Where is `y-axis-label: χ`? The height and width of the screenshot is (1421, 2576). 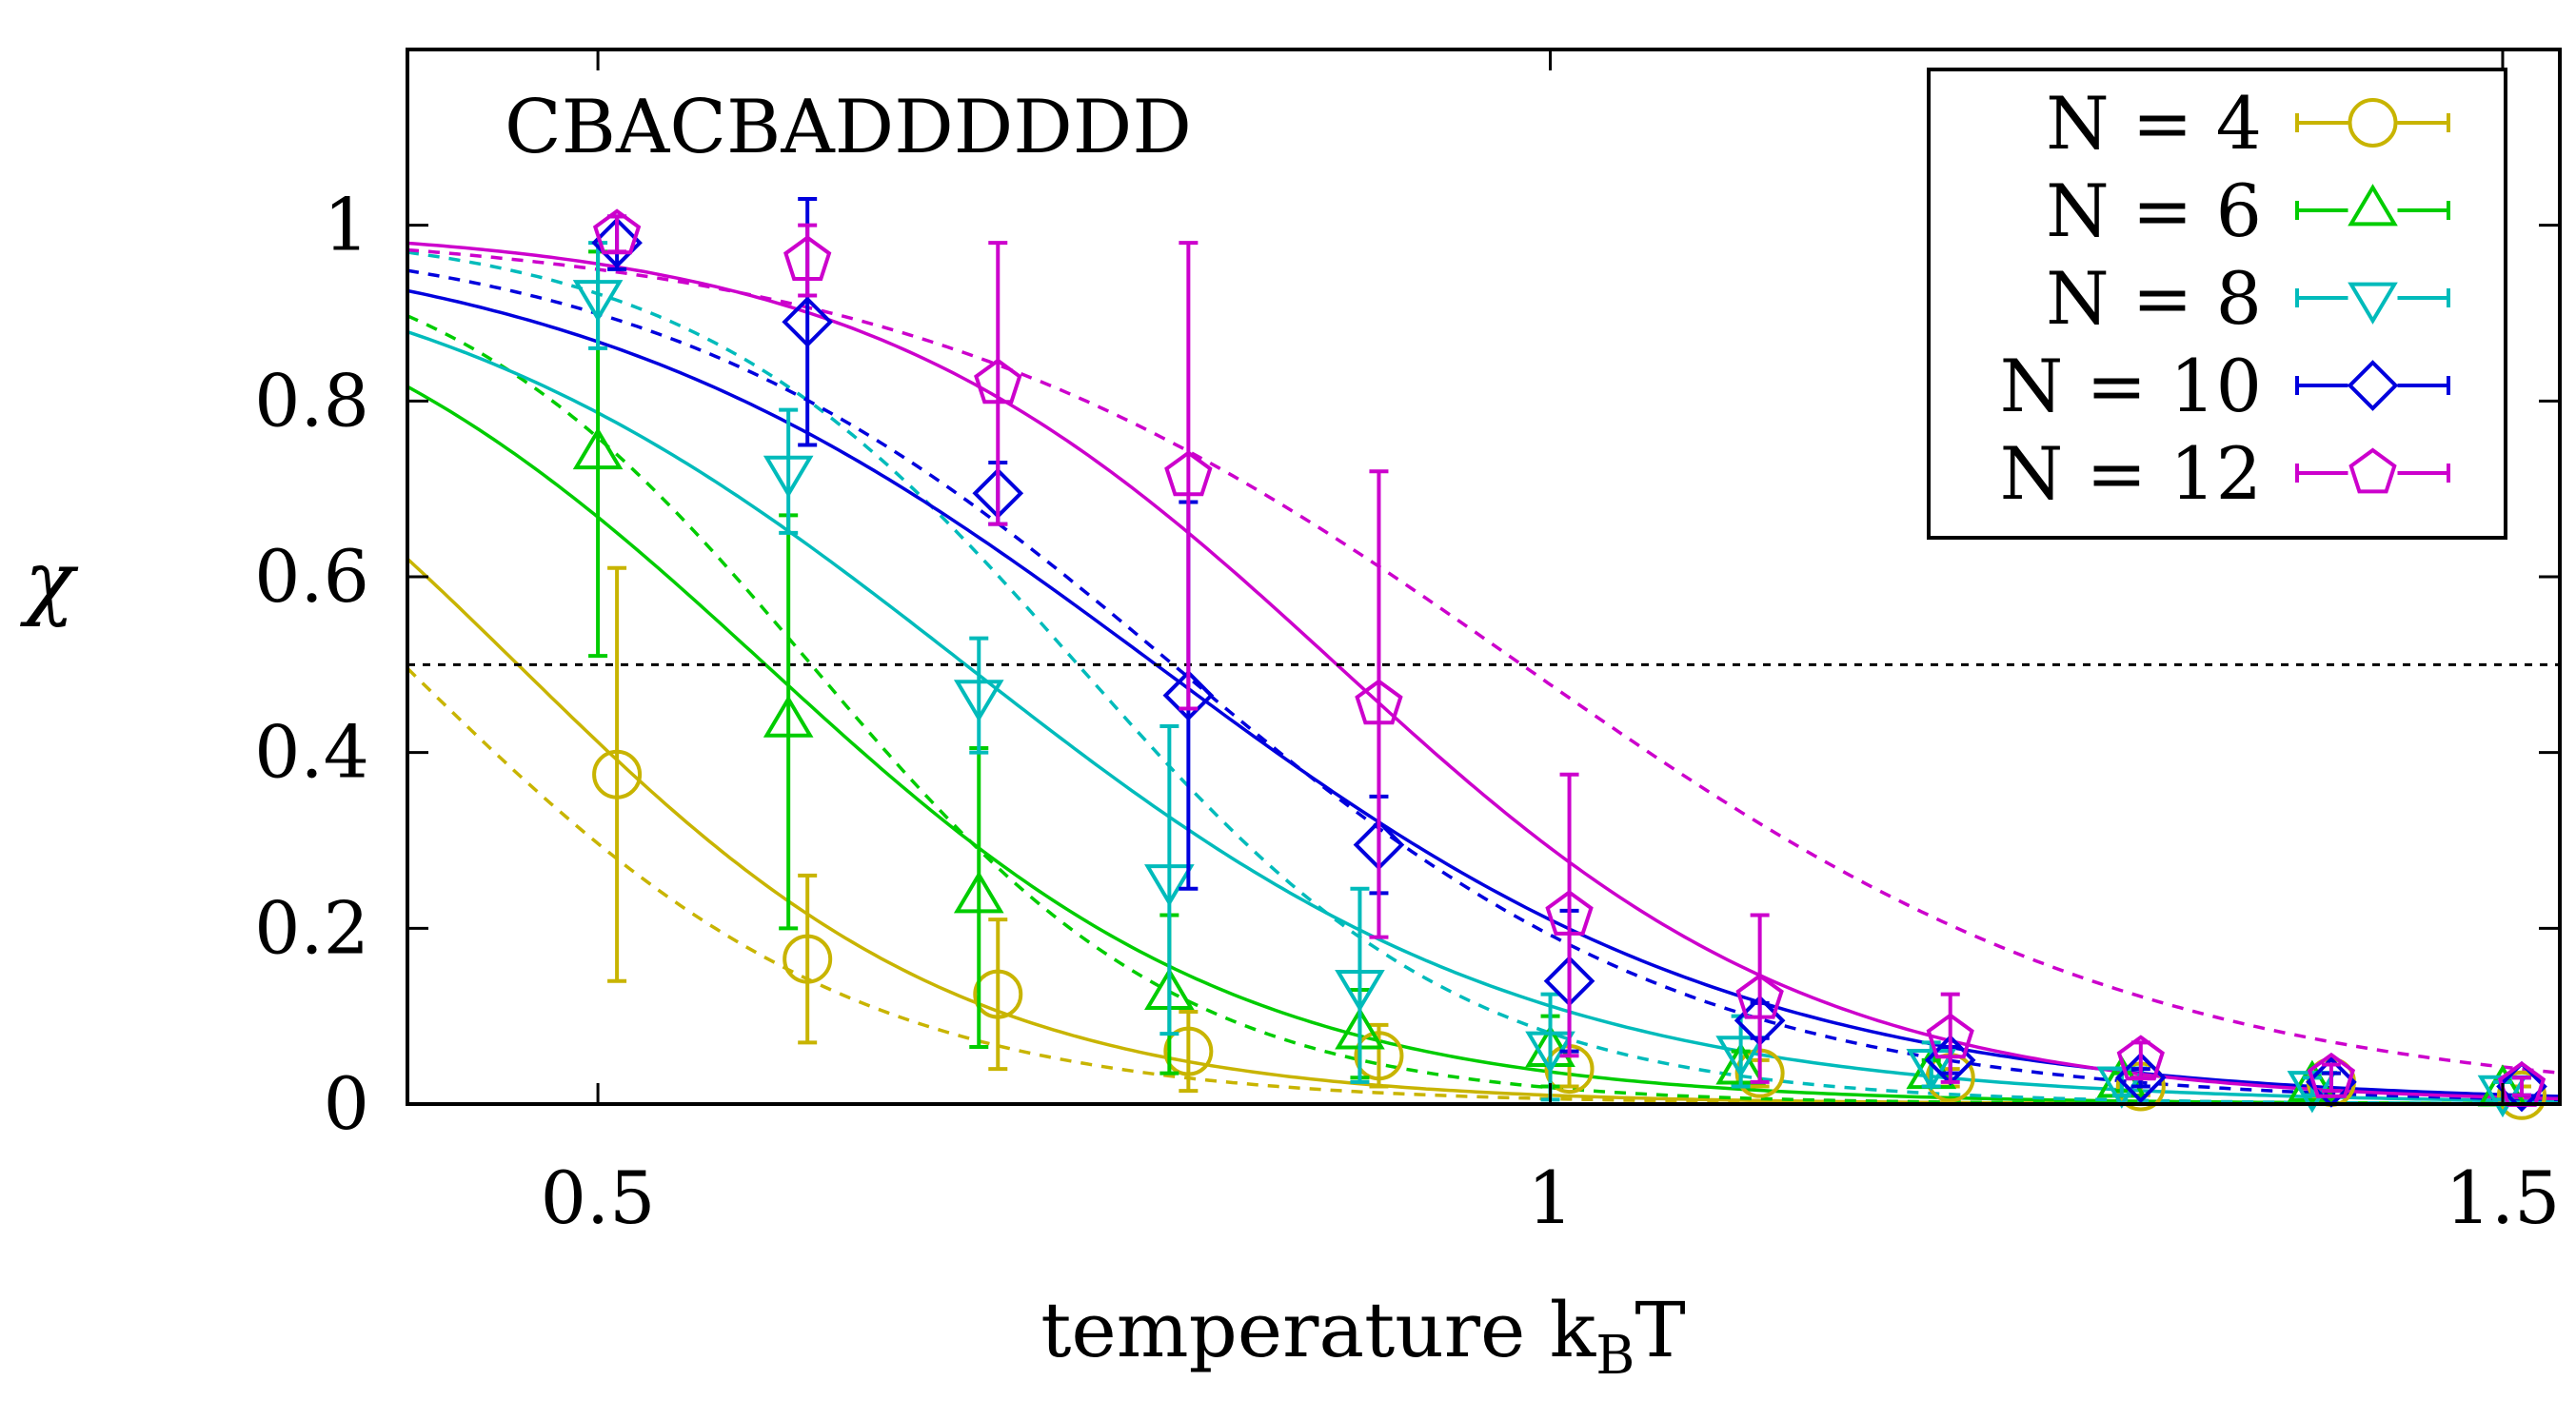 y-axis-label: χ is located at coordinates (49, 581).